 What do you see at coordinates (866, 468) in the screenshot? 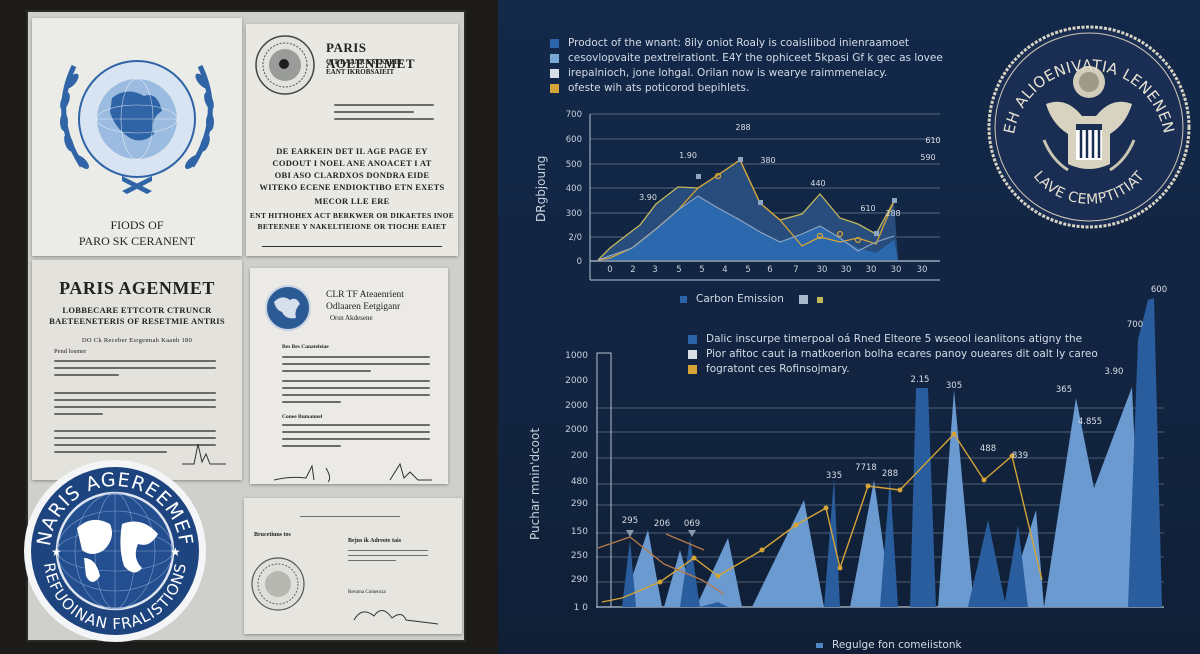
I see `data-label: 7718` at bounding box center [866, 468].